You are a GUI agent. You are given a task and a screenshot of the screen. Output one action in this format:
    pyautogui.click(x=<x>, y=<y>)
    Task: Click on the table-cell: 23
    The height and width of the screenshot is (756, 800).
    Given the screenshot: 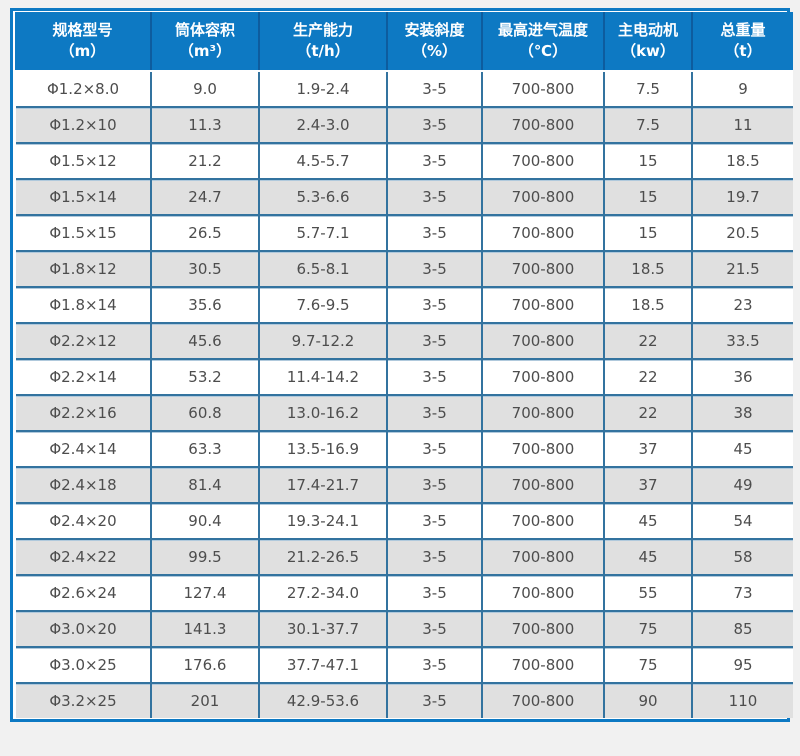 What is the action you would take?
    pyautogui.click(x=742, y=304)
    